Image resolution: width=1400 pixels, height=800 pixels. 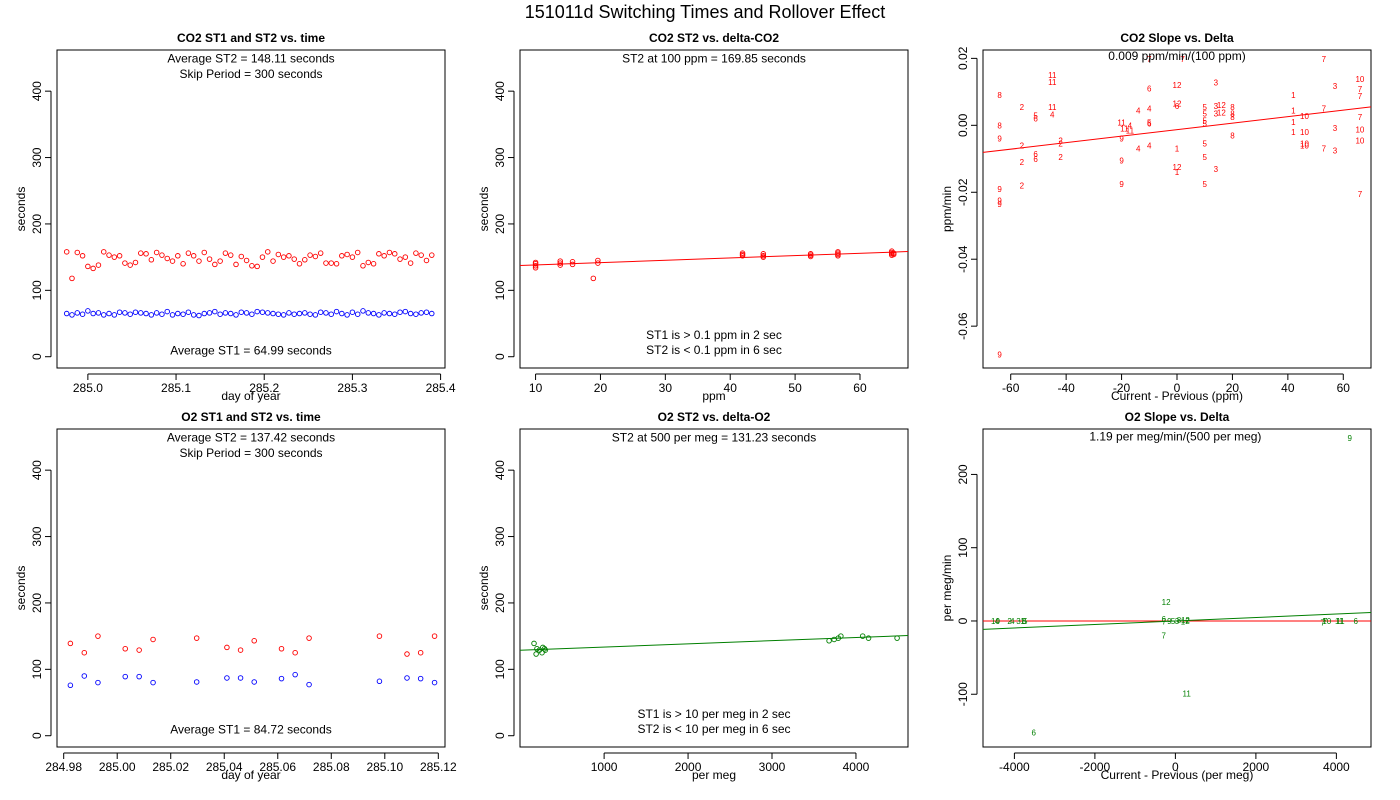 I want to click on point-label: 1, so click(x=1293, y=95).